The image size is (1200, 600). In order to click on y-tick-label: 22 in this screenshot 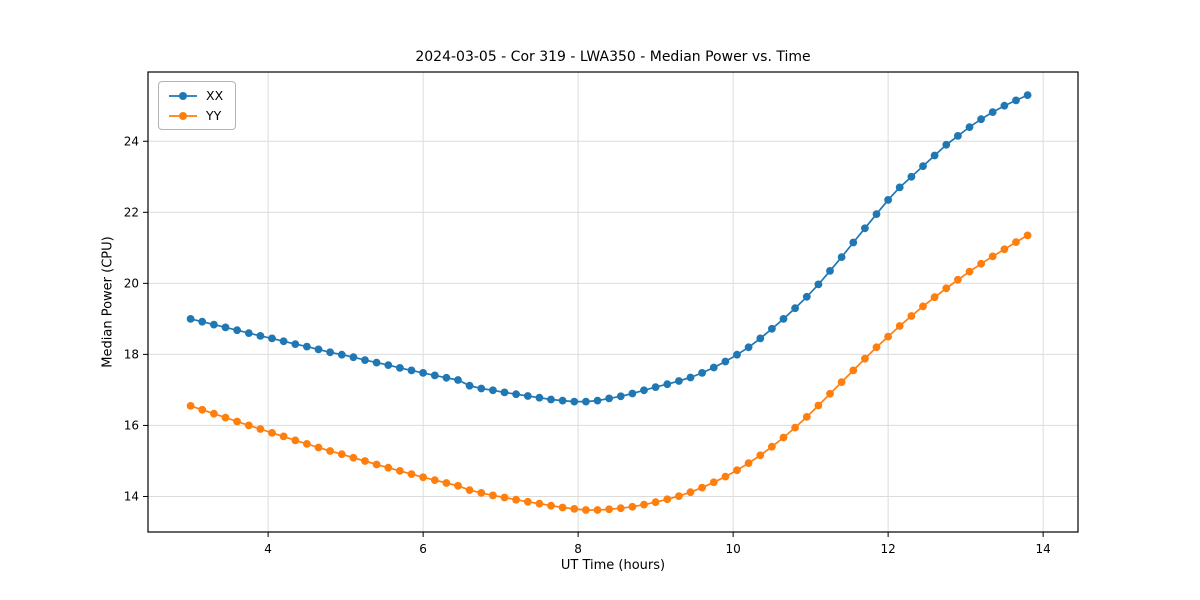, I will do `click(131, 212)`.